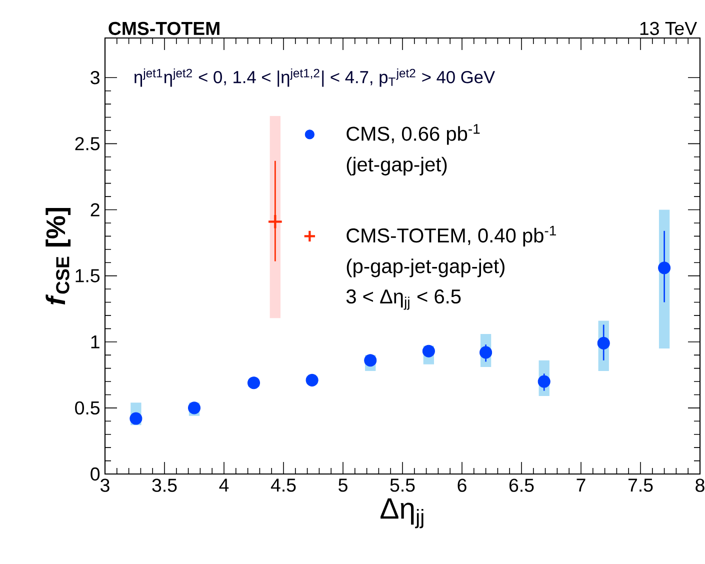  I want to click on x-tick-label: 4, so click(224, 485).